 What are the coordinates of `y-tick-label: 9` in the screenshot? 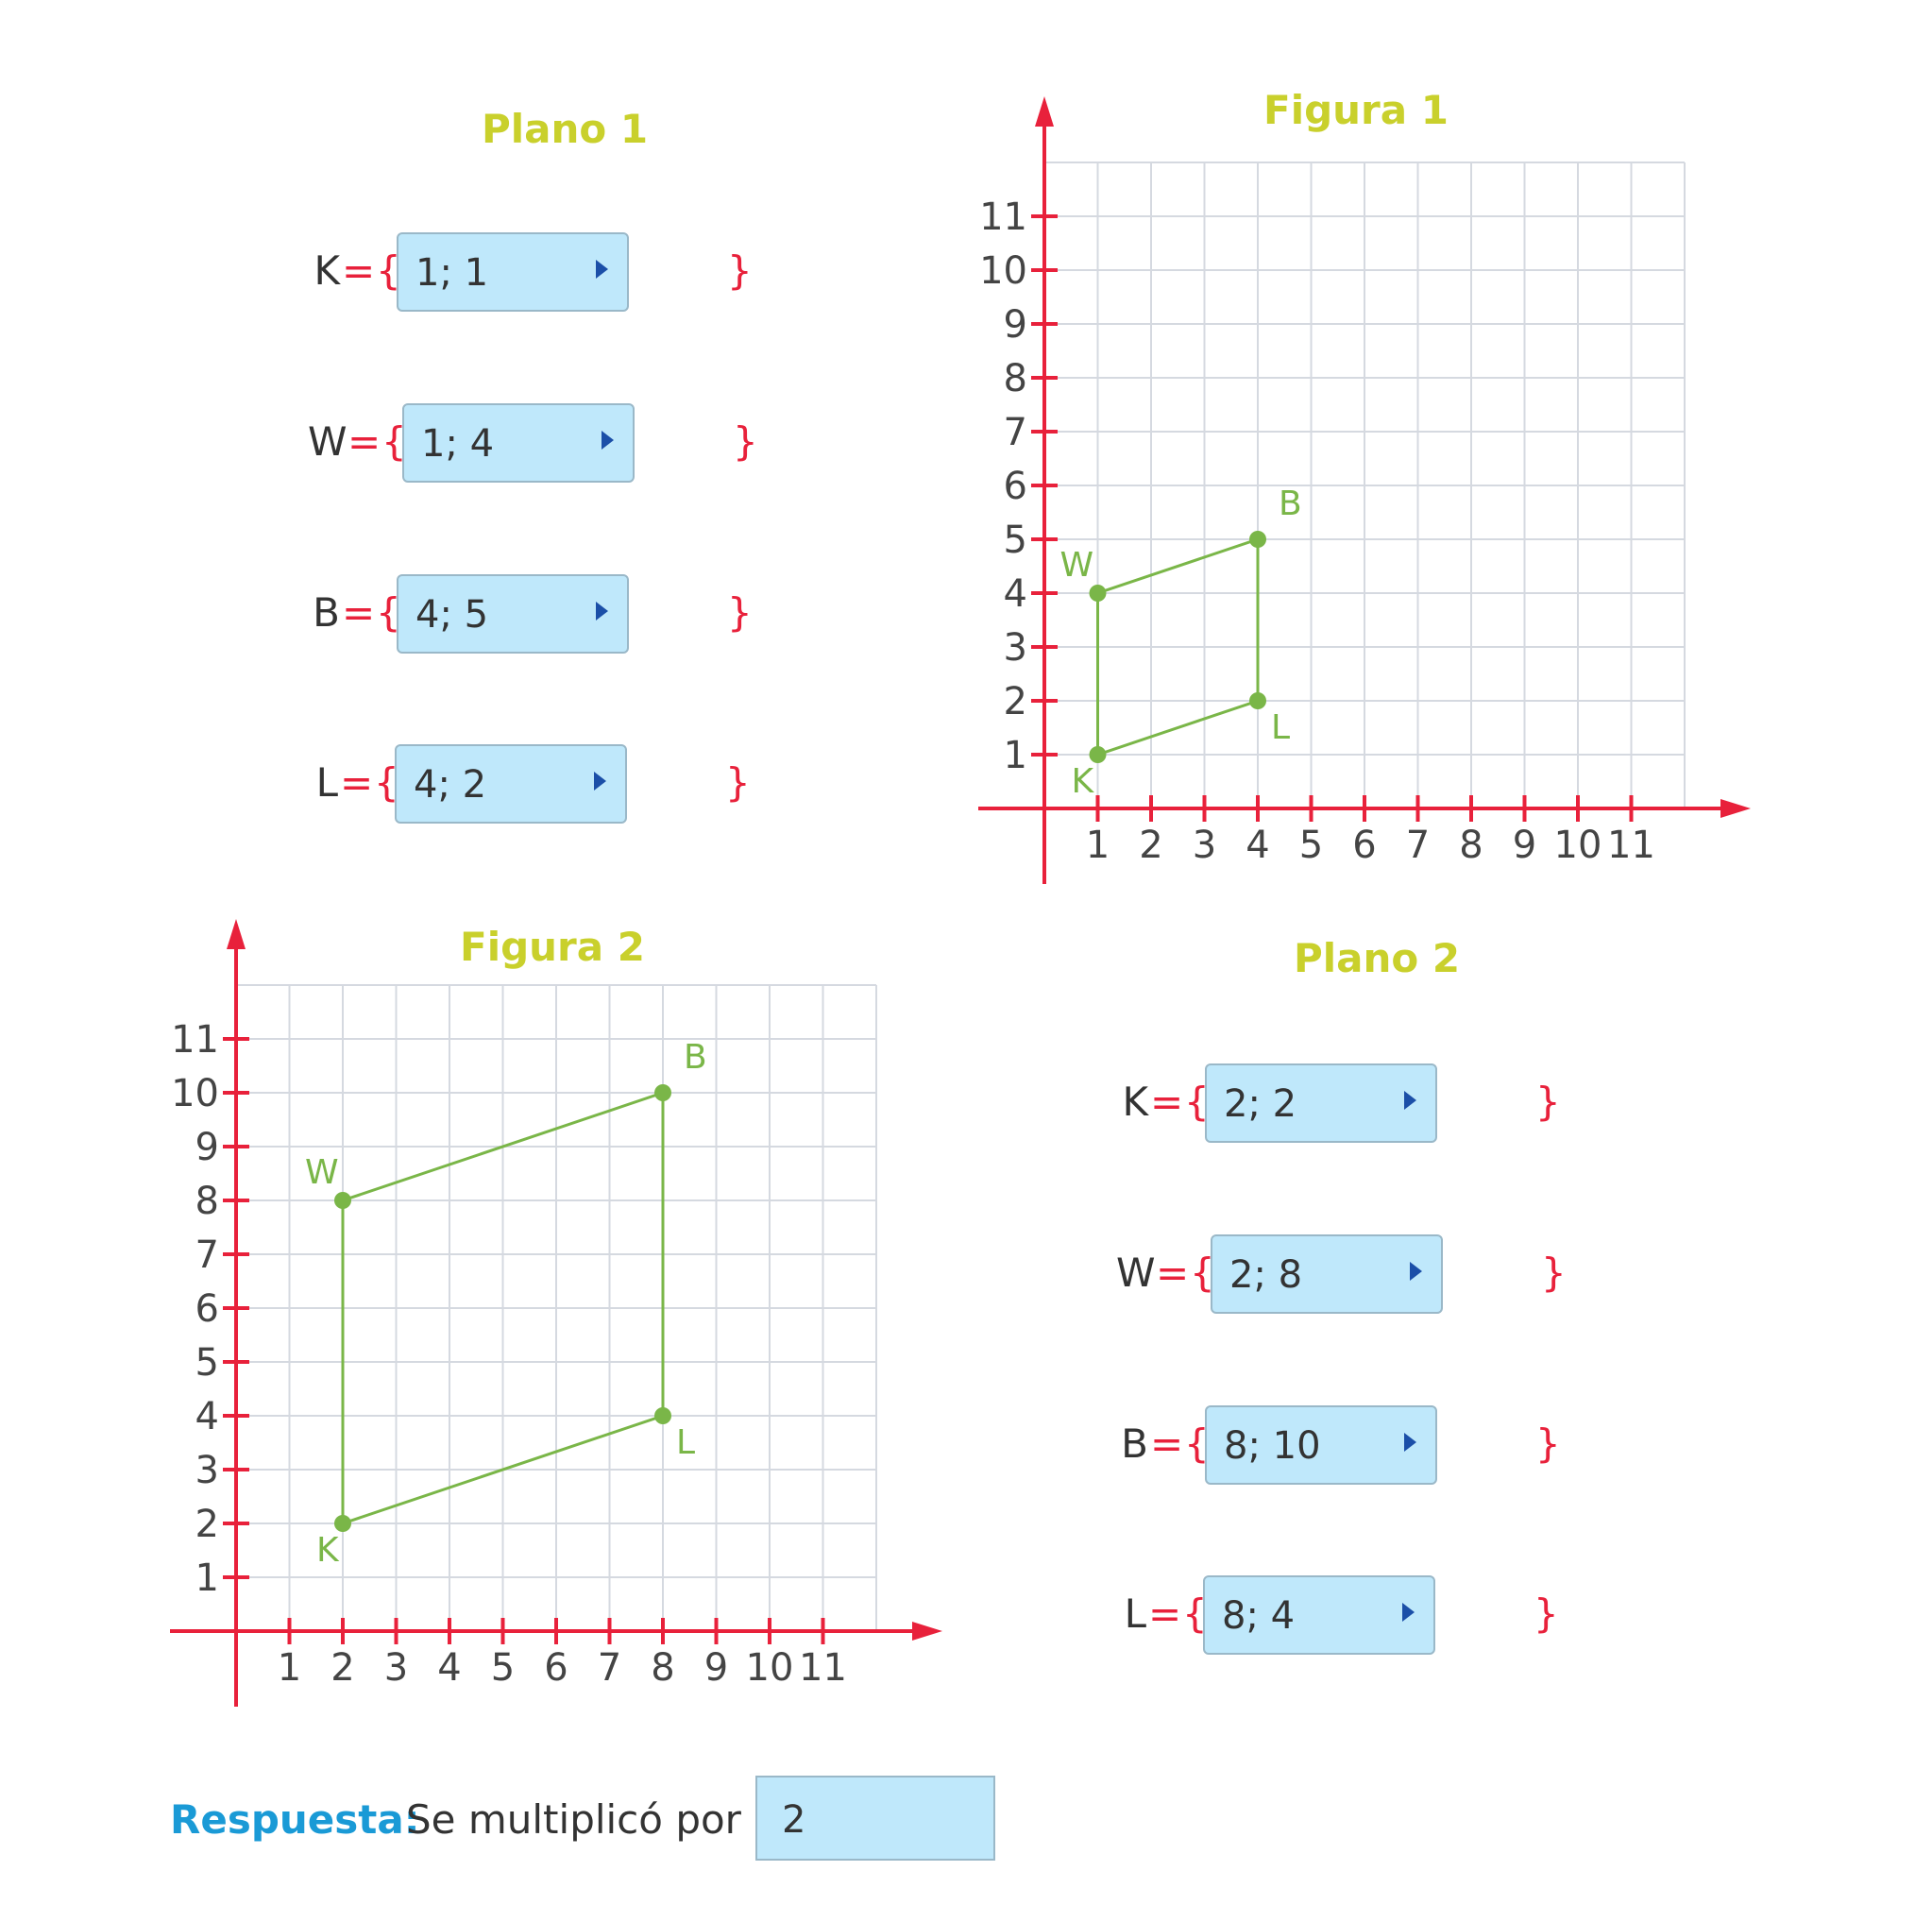 It's located at (1015, 325).